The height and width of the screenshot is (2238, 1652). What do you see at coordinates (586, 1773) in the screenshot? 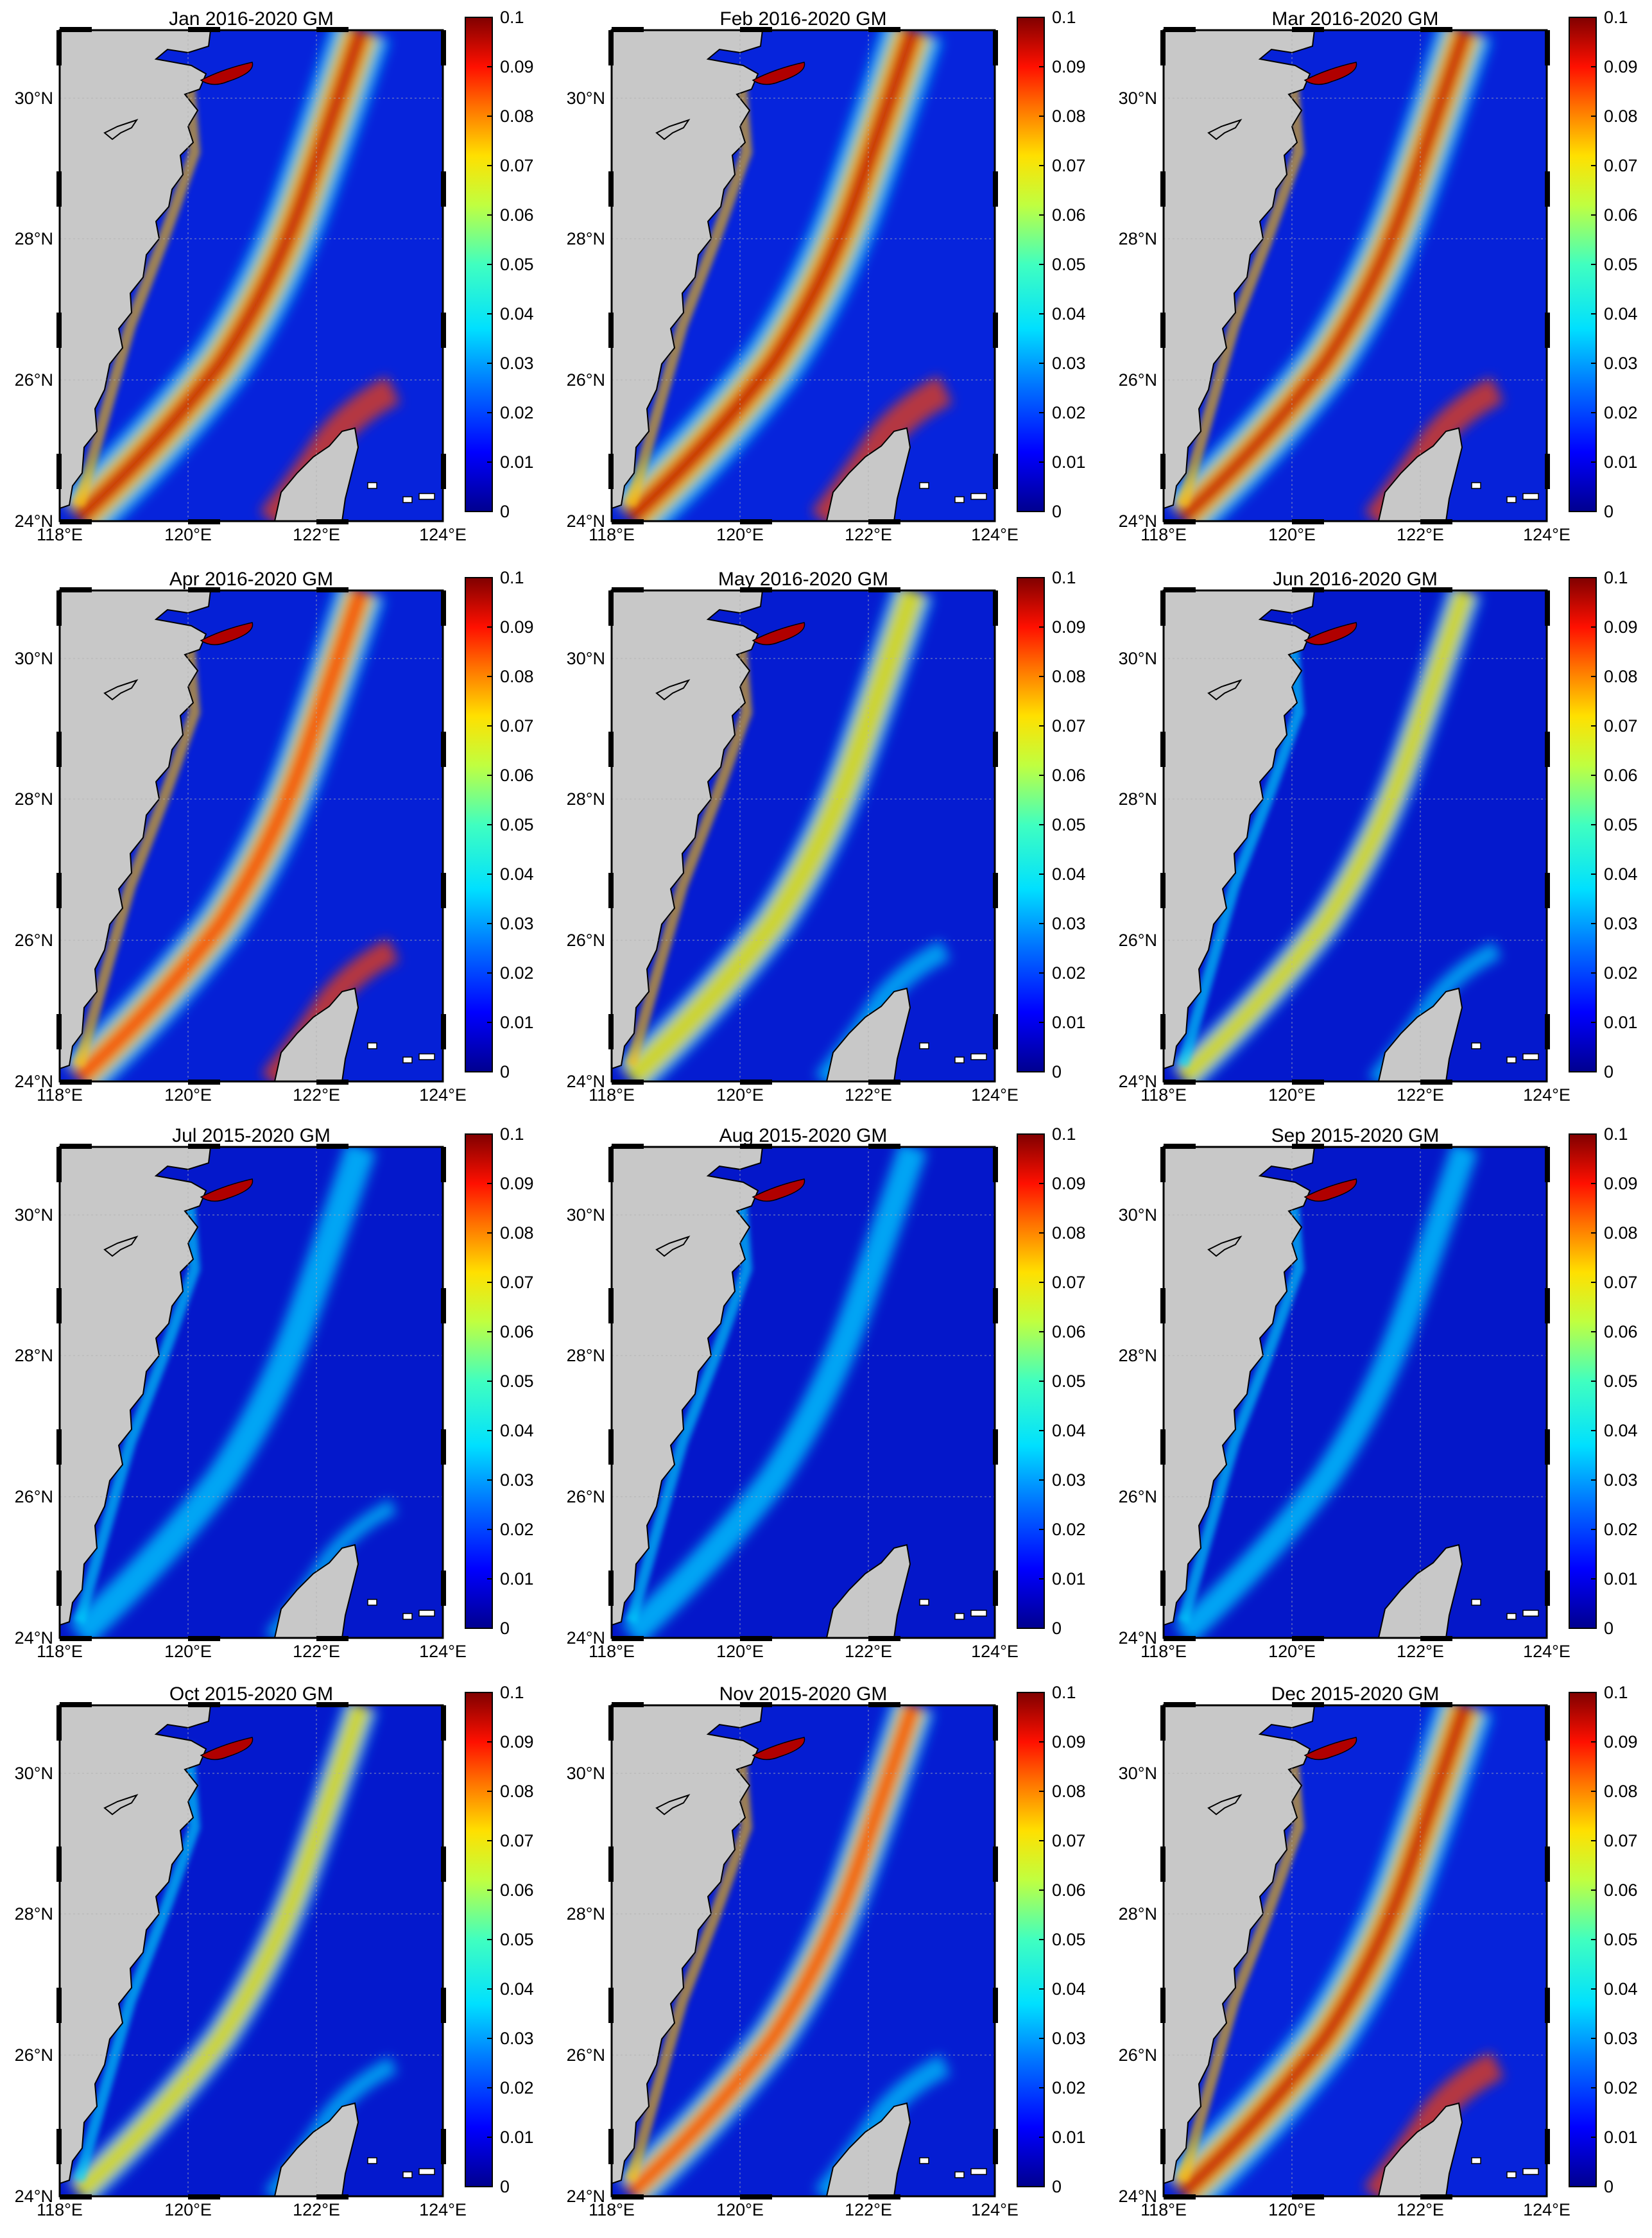
I see `lat-tick-label: 30°N` at bounding box center [586, 1773].